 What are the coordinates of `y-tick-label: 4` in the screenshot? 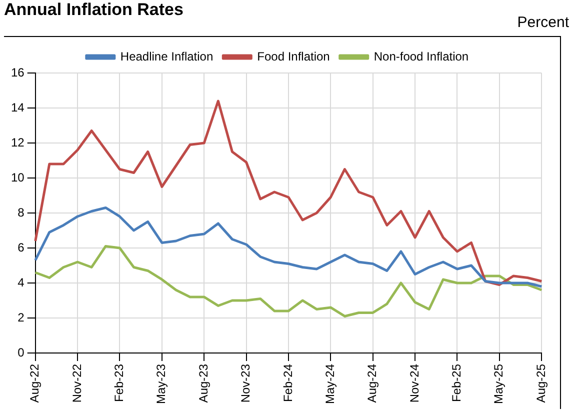 It's located at (21, 282).